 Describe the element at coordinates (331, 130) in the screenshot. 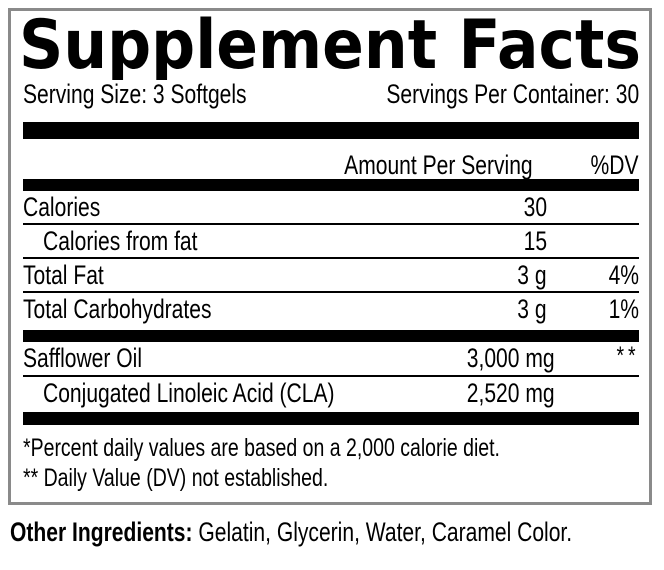

I see `thick-divider-bar` at that location.